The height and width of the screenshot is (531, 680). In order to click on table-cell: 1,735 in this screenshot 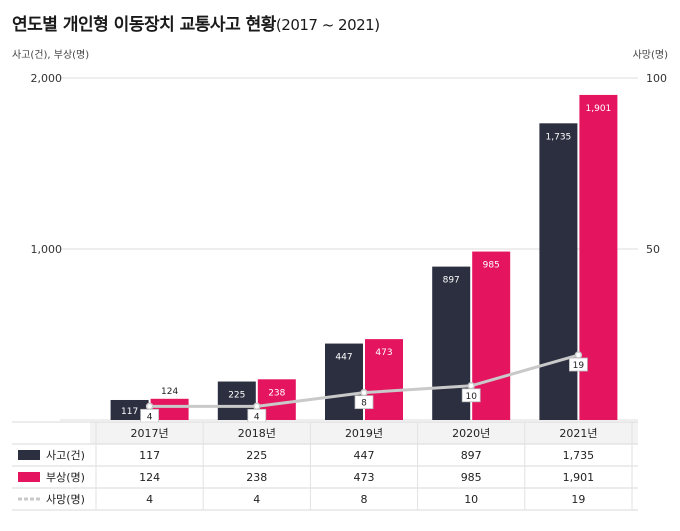, I will do `click(579, 455)`.